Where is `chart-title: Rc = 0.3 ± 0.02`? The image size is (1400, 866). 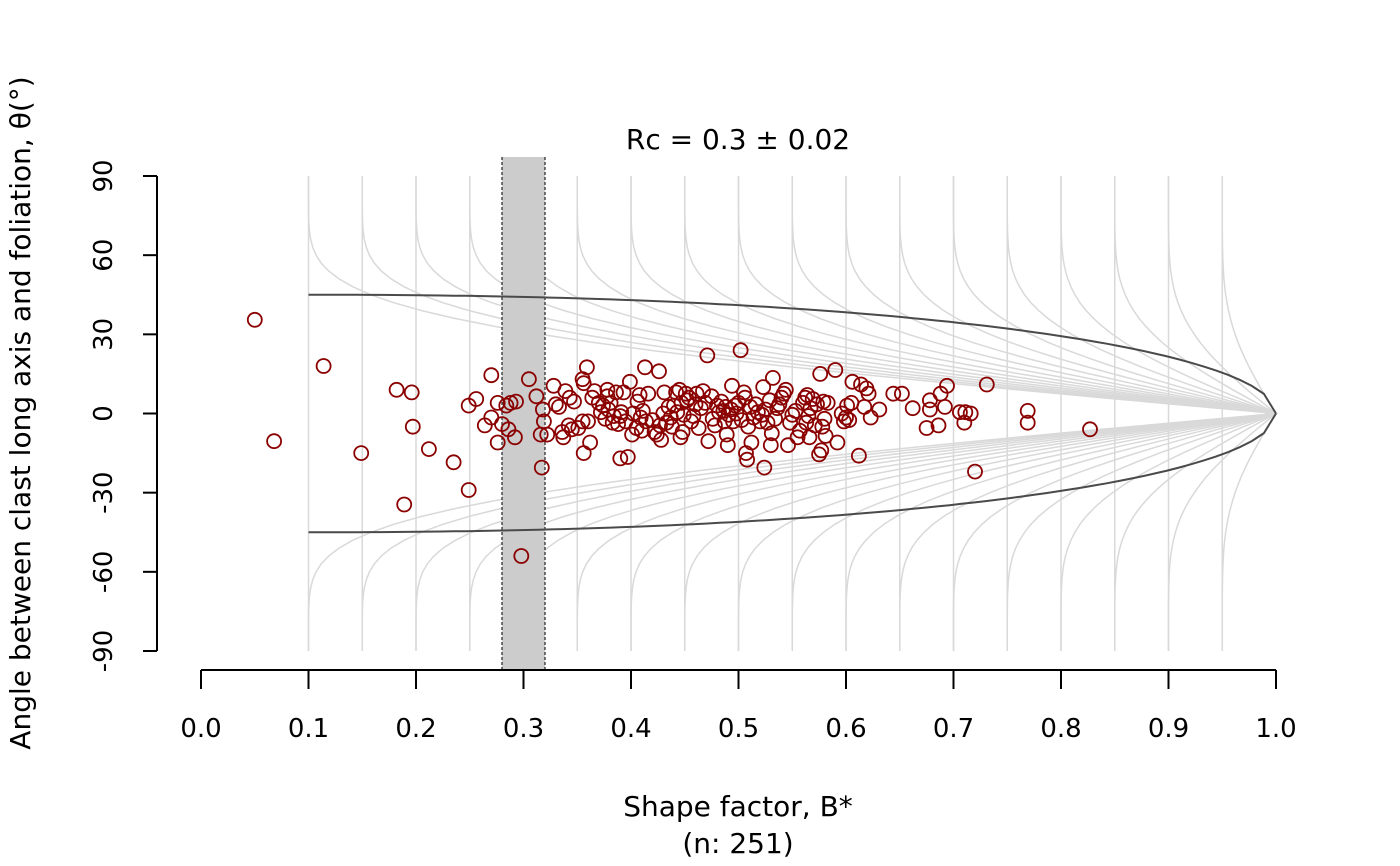 chart-title: Rc = 0.3 ± 0.02 is located at coordinates (738, 139).